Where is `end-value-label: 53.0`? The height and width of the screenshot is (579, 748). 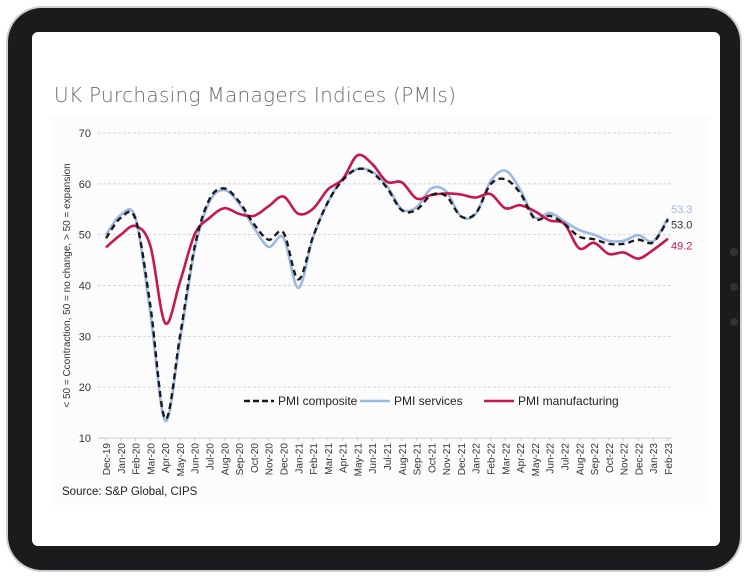 end-value-label: 53.0 is located at coordinates (681, 225).